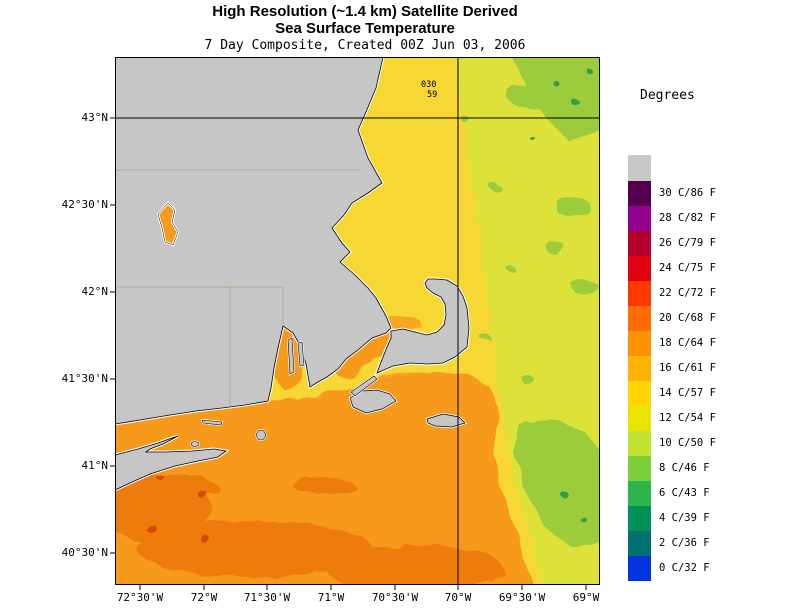 The height and width of the screenshot is (612, 792). I want to click on legend-row: 22 C/72 F, so click(672, 293).